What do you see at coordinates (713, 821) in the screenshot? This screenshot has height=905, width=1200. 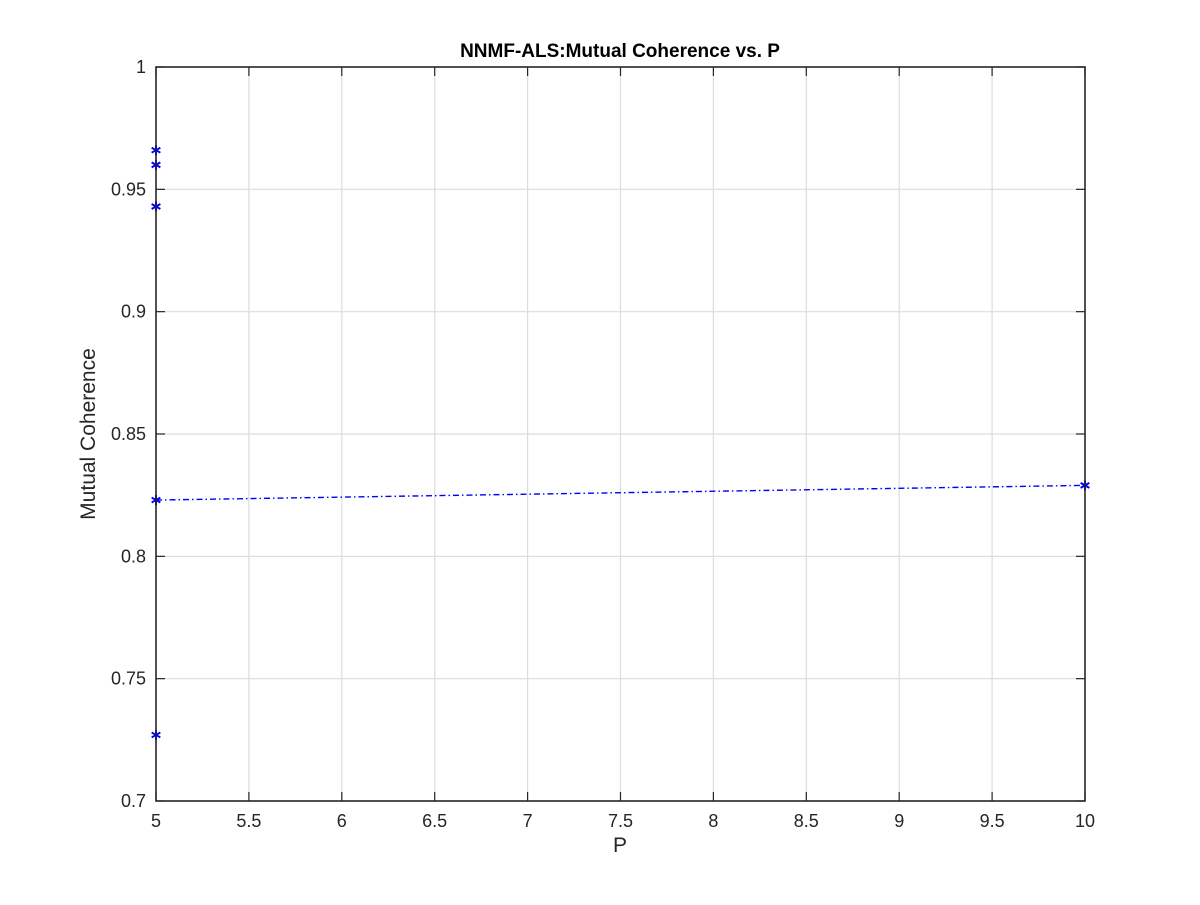 I see `x-tick-label: 8` at bounding box center [713, 821].